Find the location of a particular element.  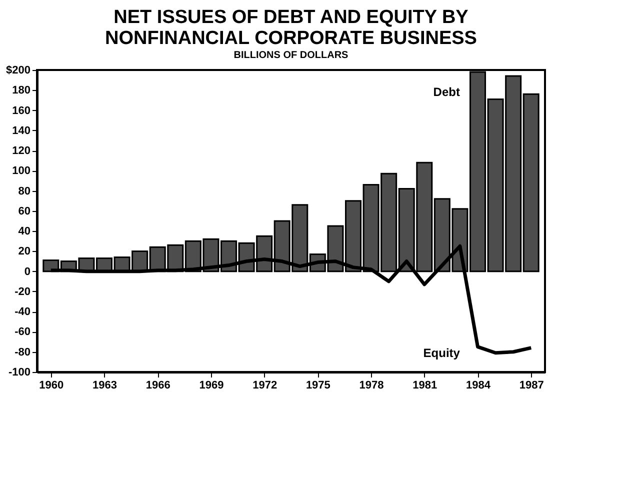

y-tick-label: 0 is located at coordinates (27, 272).